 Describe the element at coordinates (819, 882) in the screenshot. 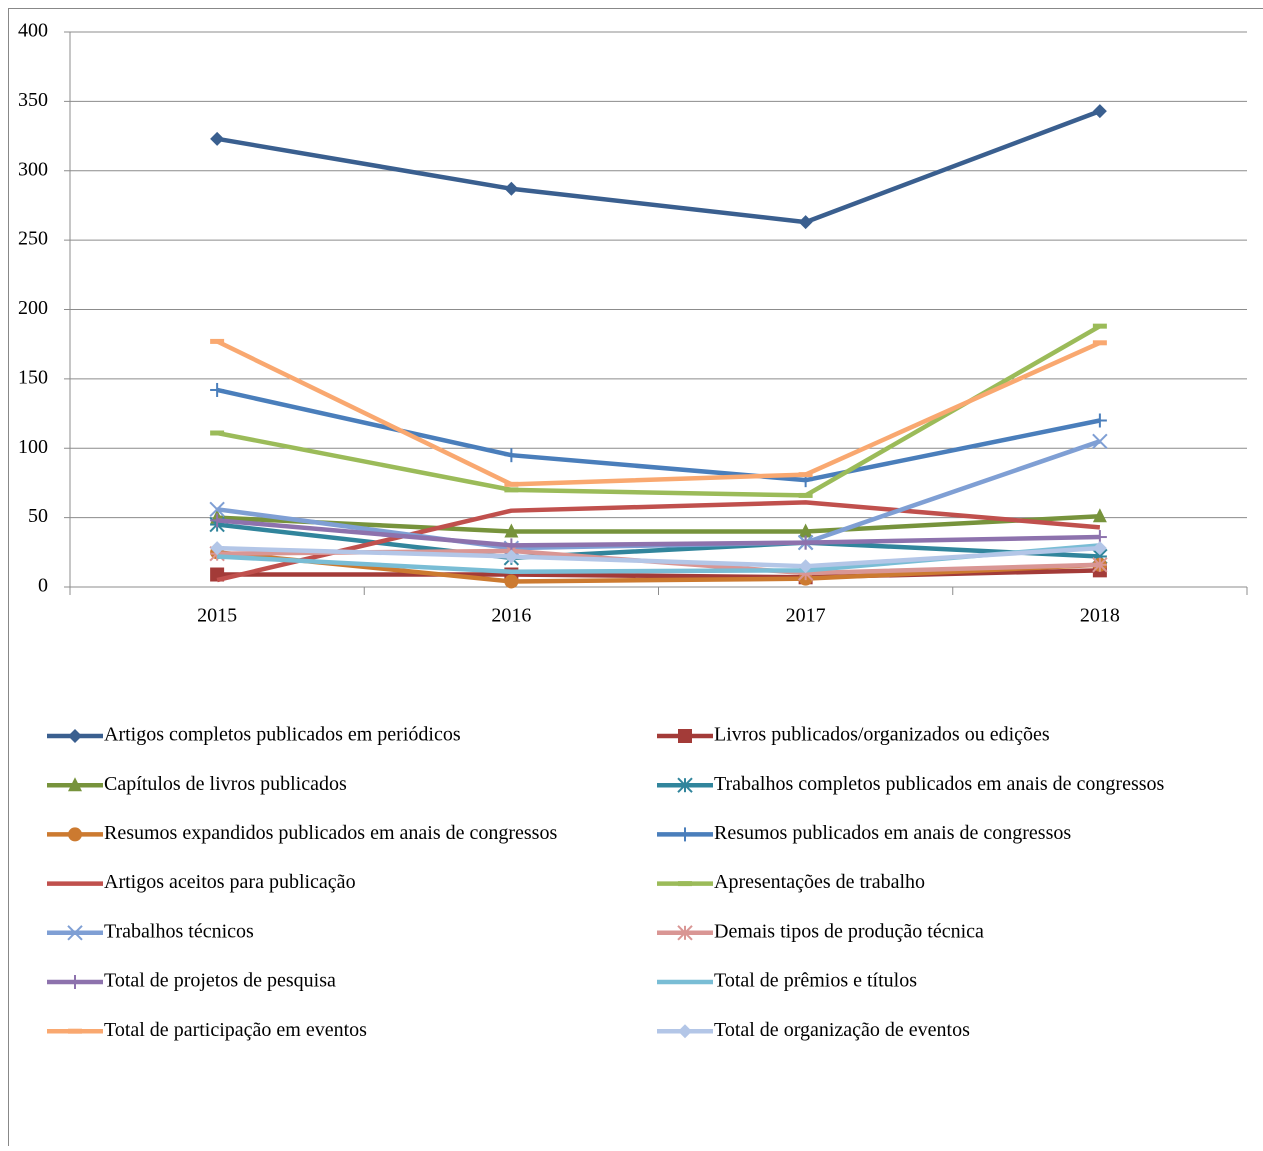

I see `legend-label: Apresentações de trabalho` at that location.